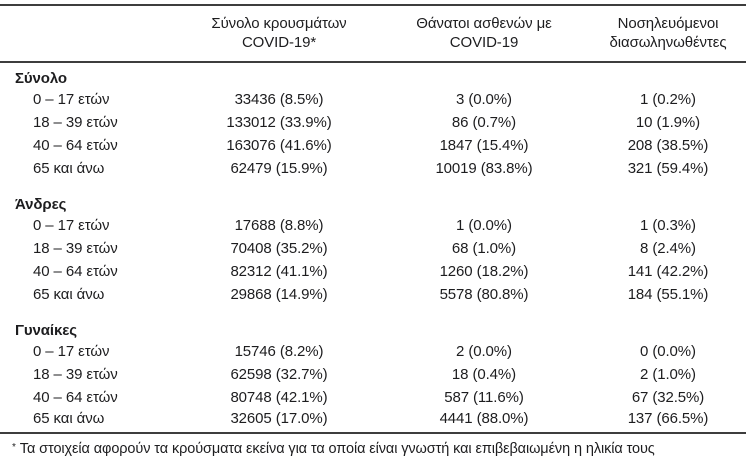 The height and width of the screenshot is (466, 746). Describe the element at coordinates (373, 197) in the screenshot. I see `section-header-men: Άνδρες` at that location.